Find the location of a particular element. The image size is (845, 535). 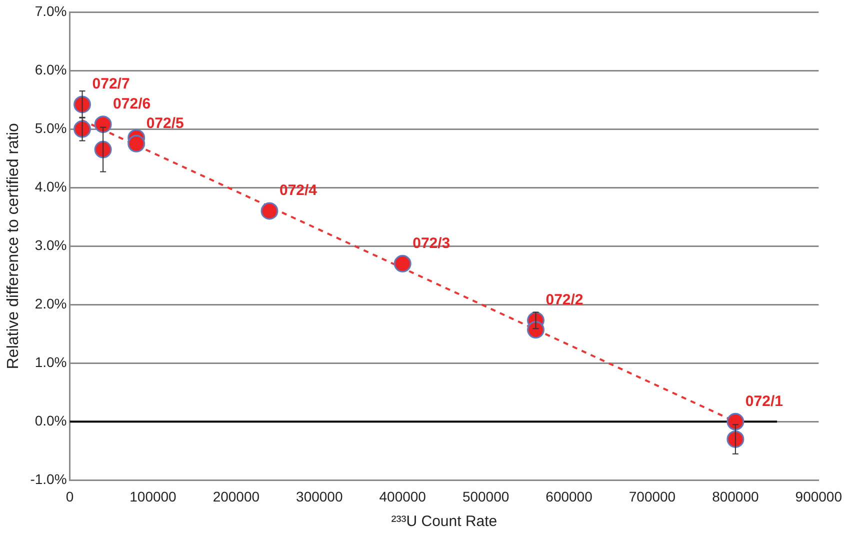

y-tick-label: 0.0% is located at coordinates (50, 420).